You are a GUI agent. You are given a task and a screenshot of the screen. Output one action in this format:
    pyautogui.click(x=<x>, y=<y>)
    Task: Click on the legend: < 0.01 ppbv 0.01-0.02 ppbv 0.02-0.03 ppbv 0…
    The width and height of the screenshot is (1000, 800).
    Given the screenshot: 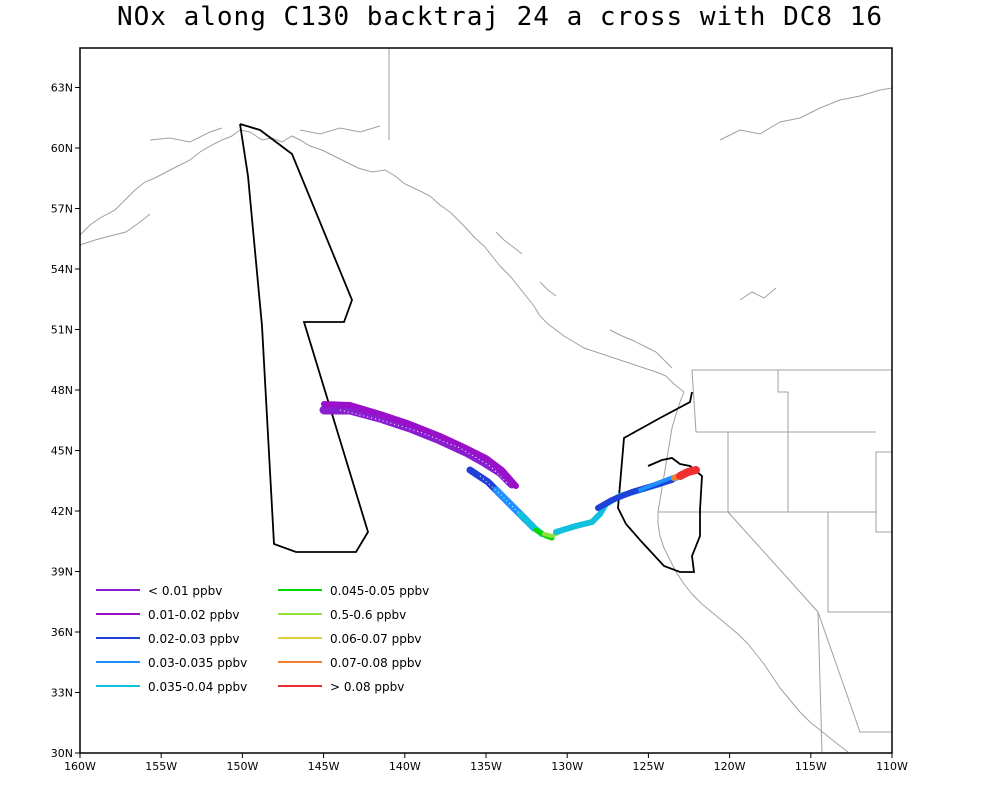 What is the action you would take?
    pyautogui.click(x=262, y=639)
    